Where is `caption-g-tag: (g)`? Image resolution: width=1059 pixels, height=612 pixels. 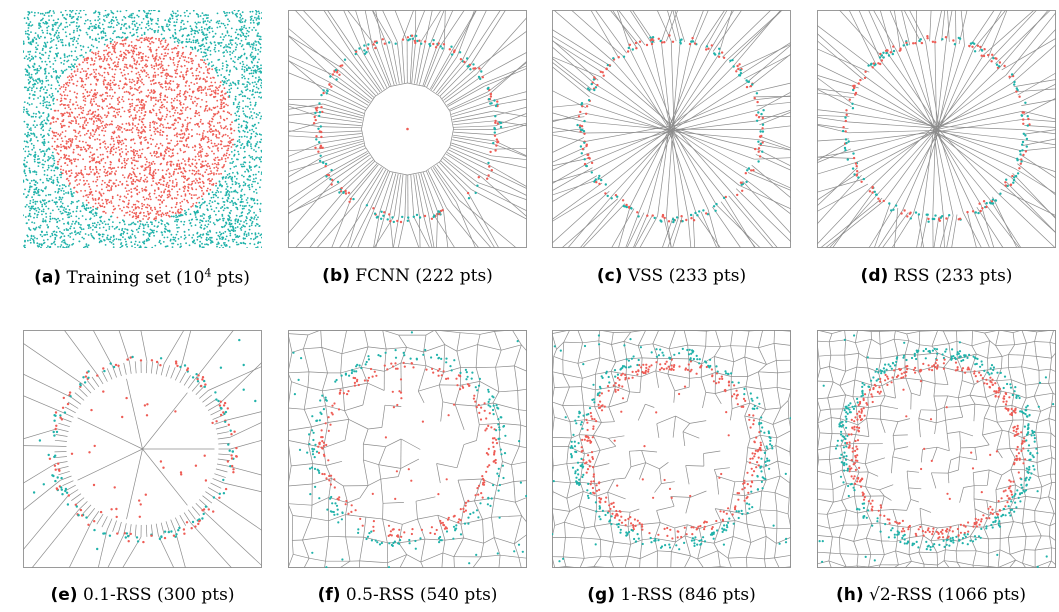 caption-g-tag: (g) is located at coordinates (601, 595).